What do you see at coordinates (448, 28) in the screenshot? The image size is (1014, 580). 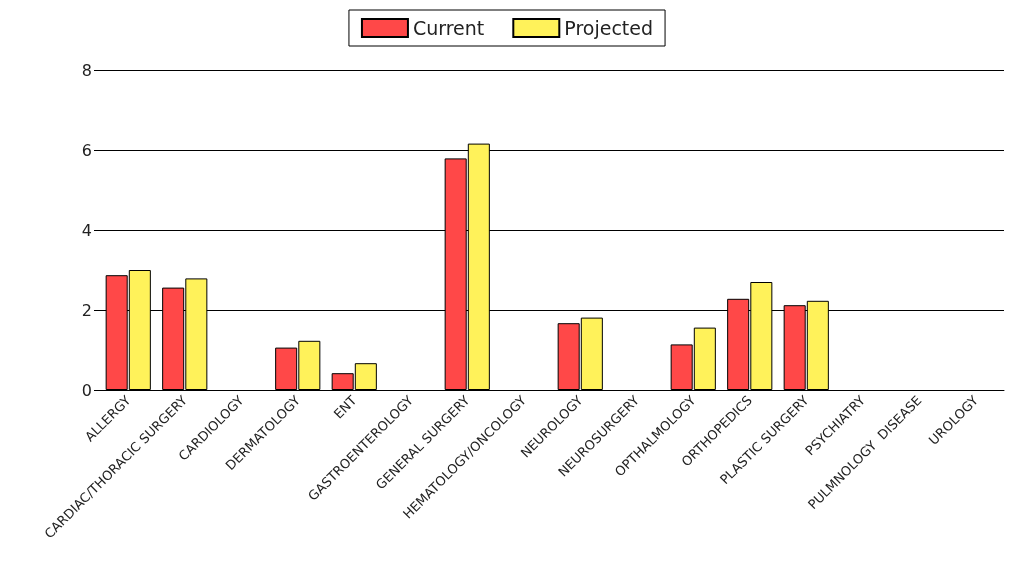 I see `legend-label: Current` at bounding box center [448, 28].